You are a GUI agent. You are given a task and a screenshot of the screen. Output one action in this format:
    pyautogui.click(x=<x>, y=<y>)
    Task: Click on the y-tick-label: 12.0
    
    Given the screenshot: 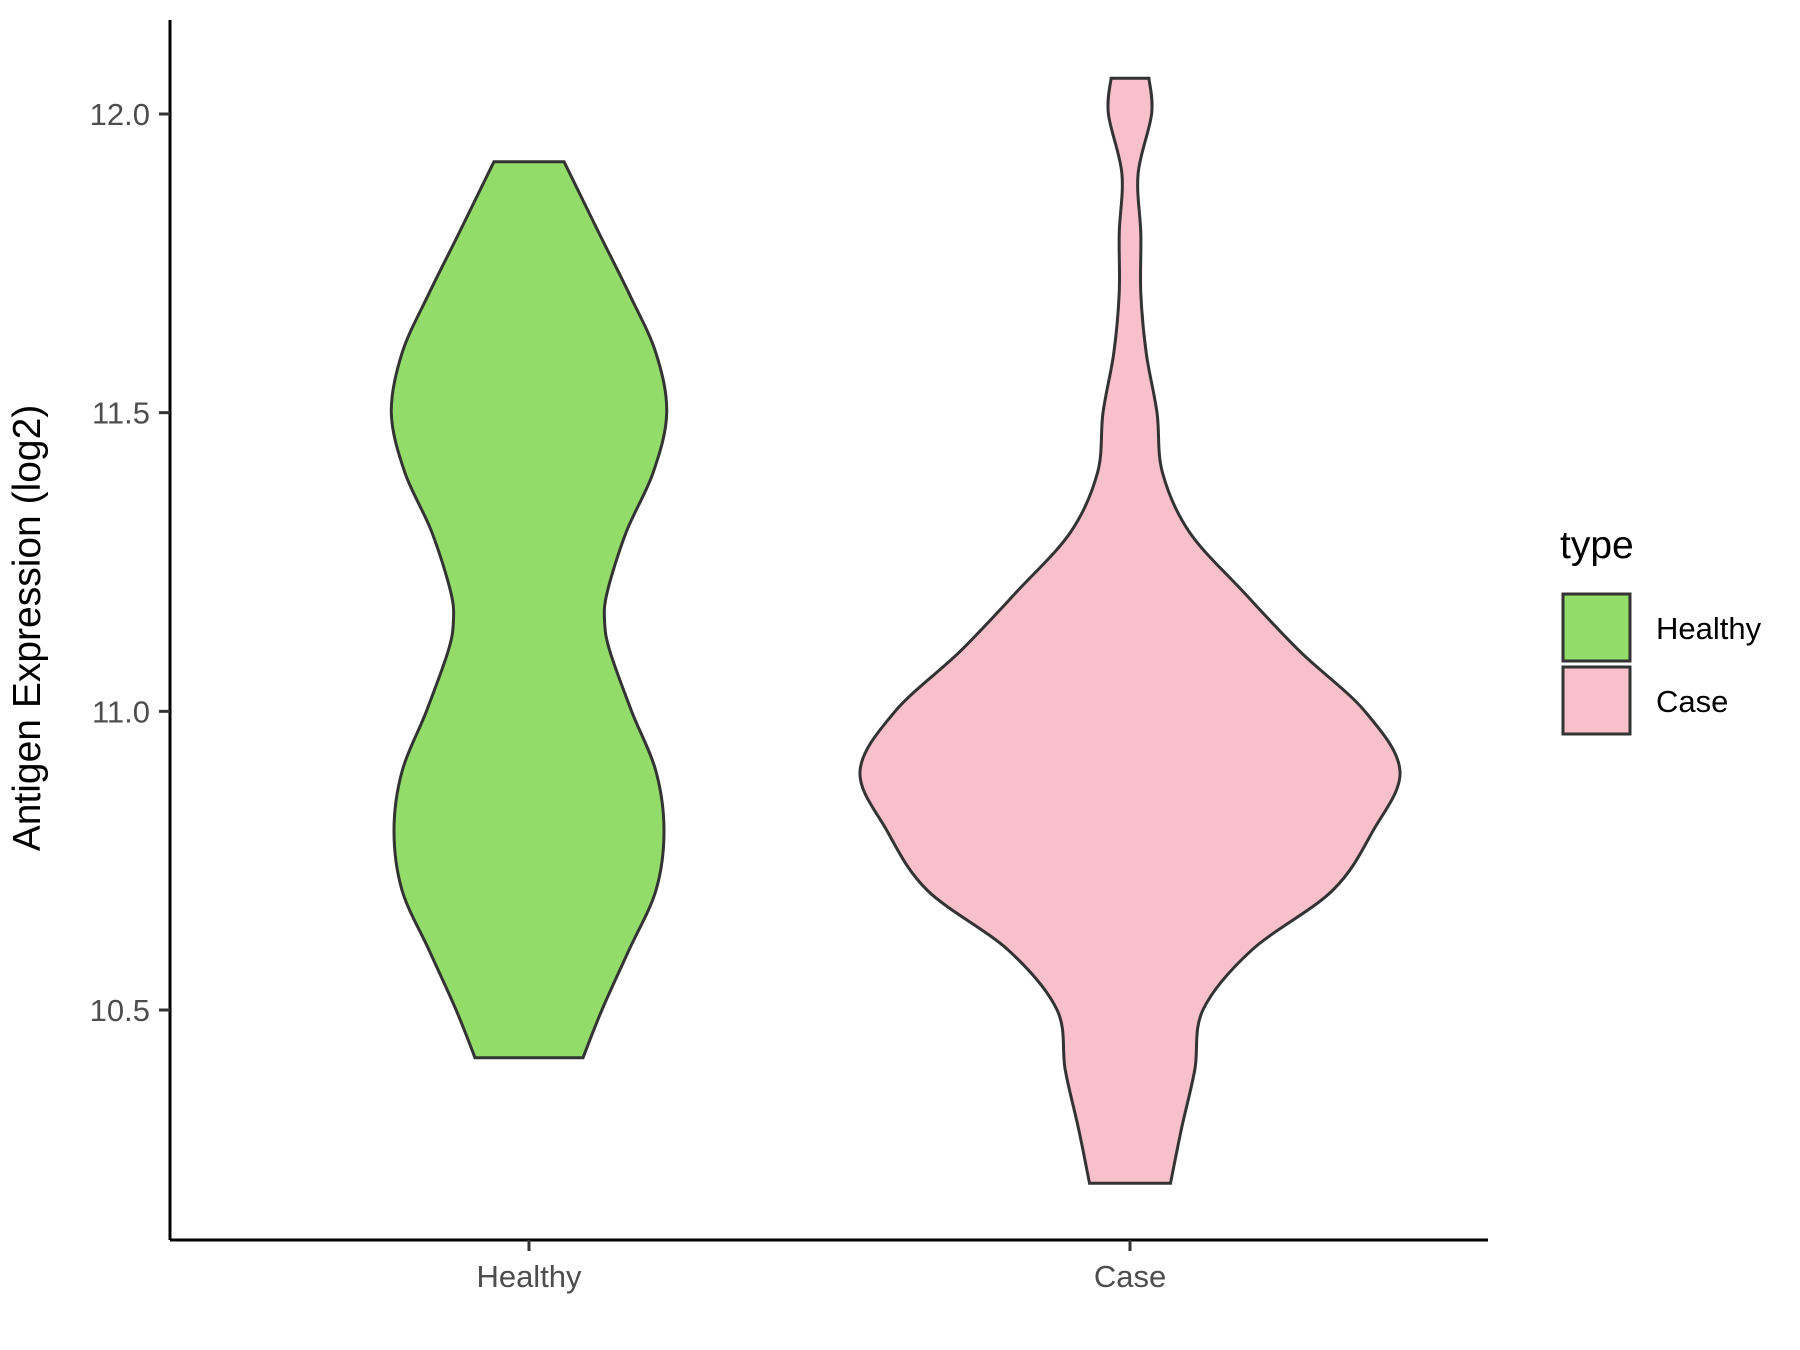 What is the action you would take?
    pyautogui.click(x=120, y=114)
    